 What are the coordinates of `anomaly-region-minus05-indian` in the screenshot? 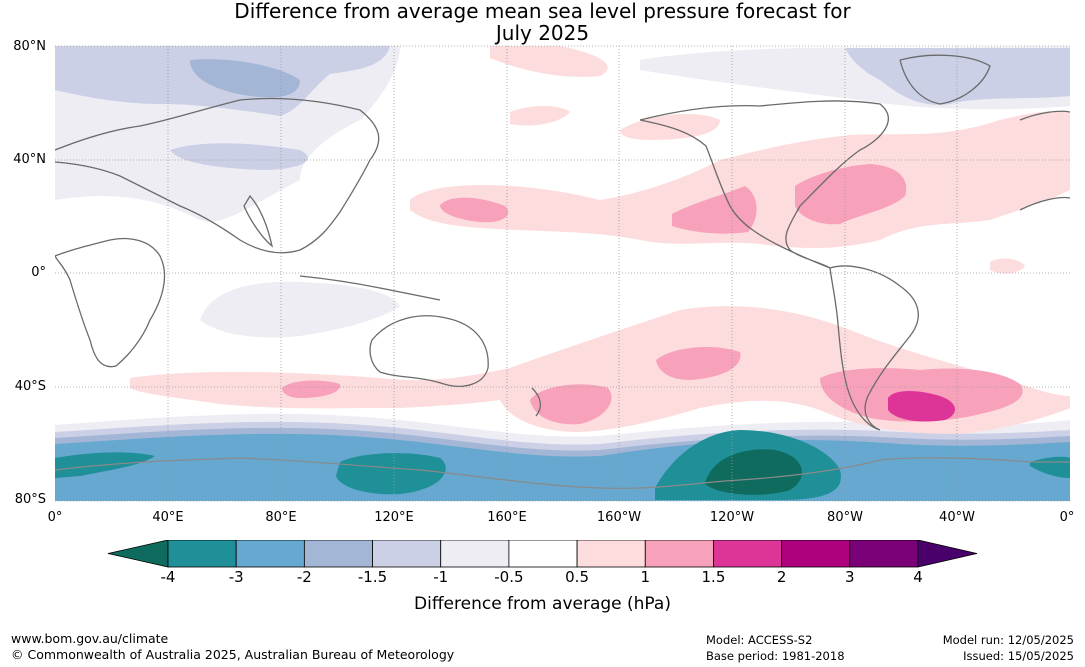 It's located at (300, 309).